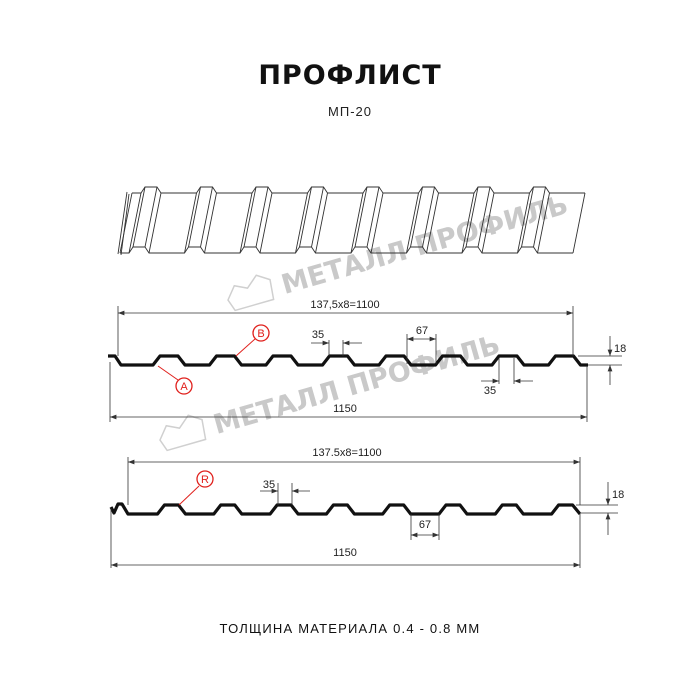 The width and height of the screenshot is (700, 700). Describe the element at coordinates (346, 250) in the screenshot. I see `sheet-bottom-edge` at that location.